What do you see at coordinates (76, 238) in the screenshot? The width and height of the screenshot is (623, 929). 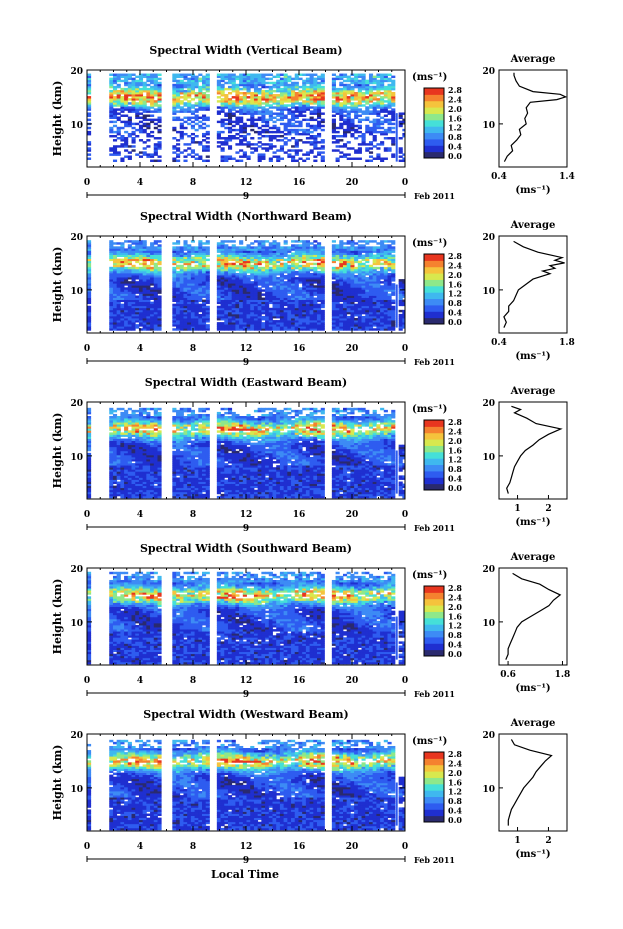 I see `y-tick-label: 20` at bounding box center [76, 238].